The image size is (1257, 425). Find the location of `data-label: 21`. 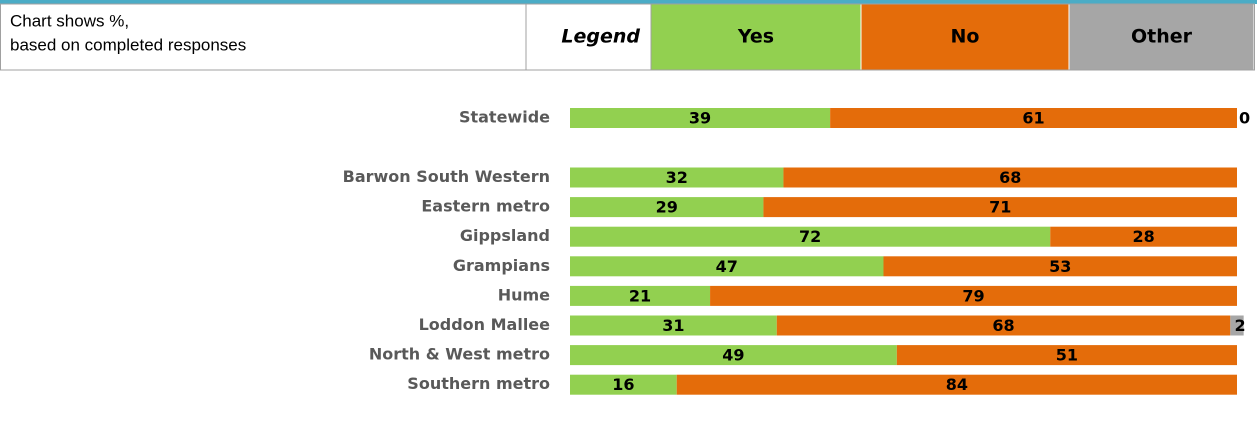

data-label: 21 is located at coordinates (640, 295).